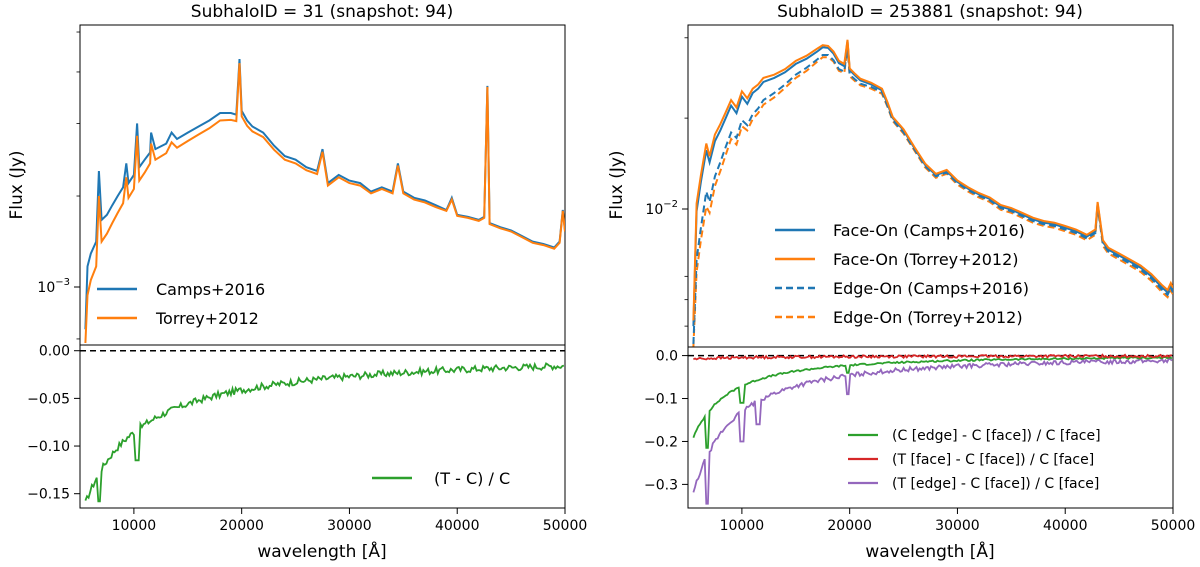  I want to click on left-bottom-xticks: 10000 20000 30000 40000 50000, so click(350, 521).